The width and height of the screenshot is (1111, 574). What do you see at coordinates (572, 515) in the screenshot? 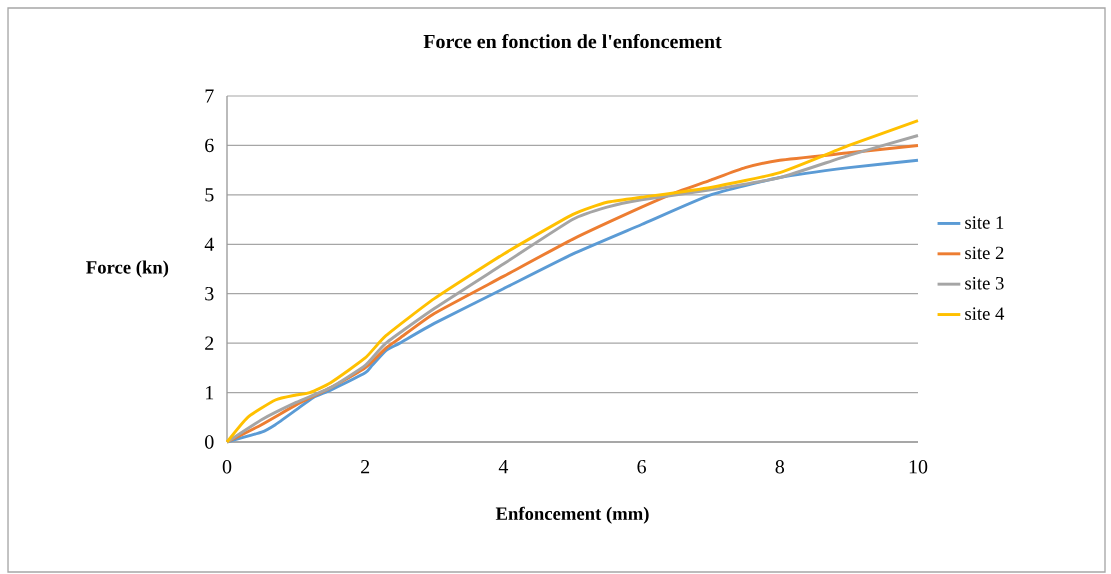
I see `x-axis-title: Enfoncement (mm)` at bounding box center [572, 515].